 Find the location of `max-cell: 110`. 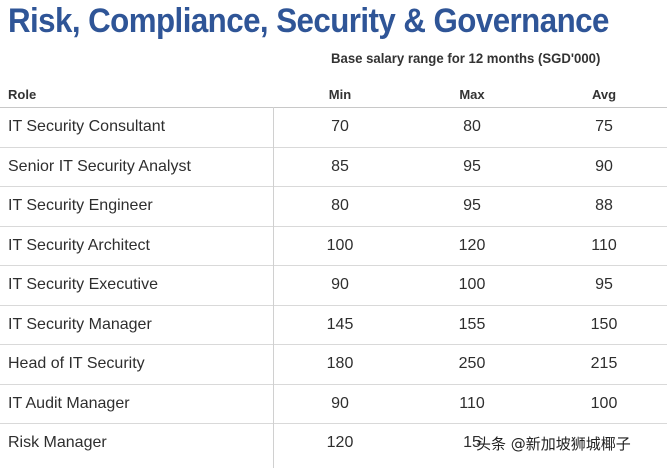

max-cell: 110 is located at coordinates (472, 403).